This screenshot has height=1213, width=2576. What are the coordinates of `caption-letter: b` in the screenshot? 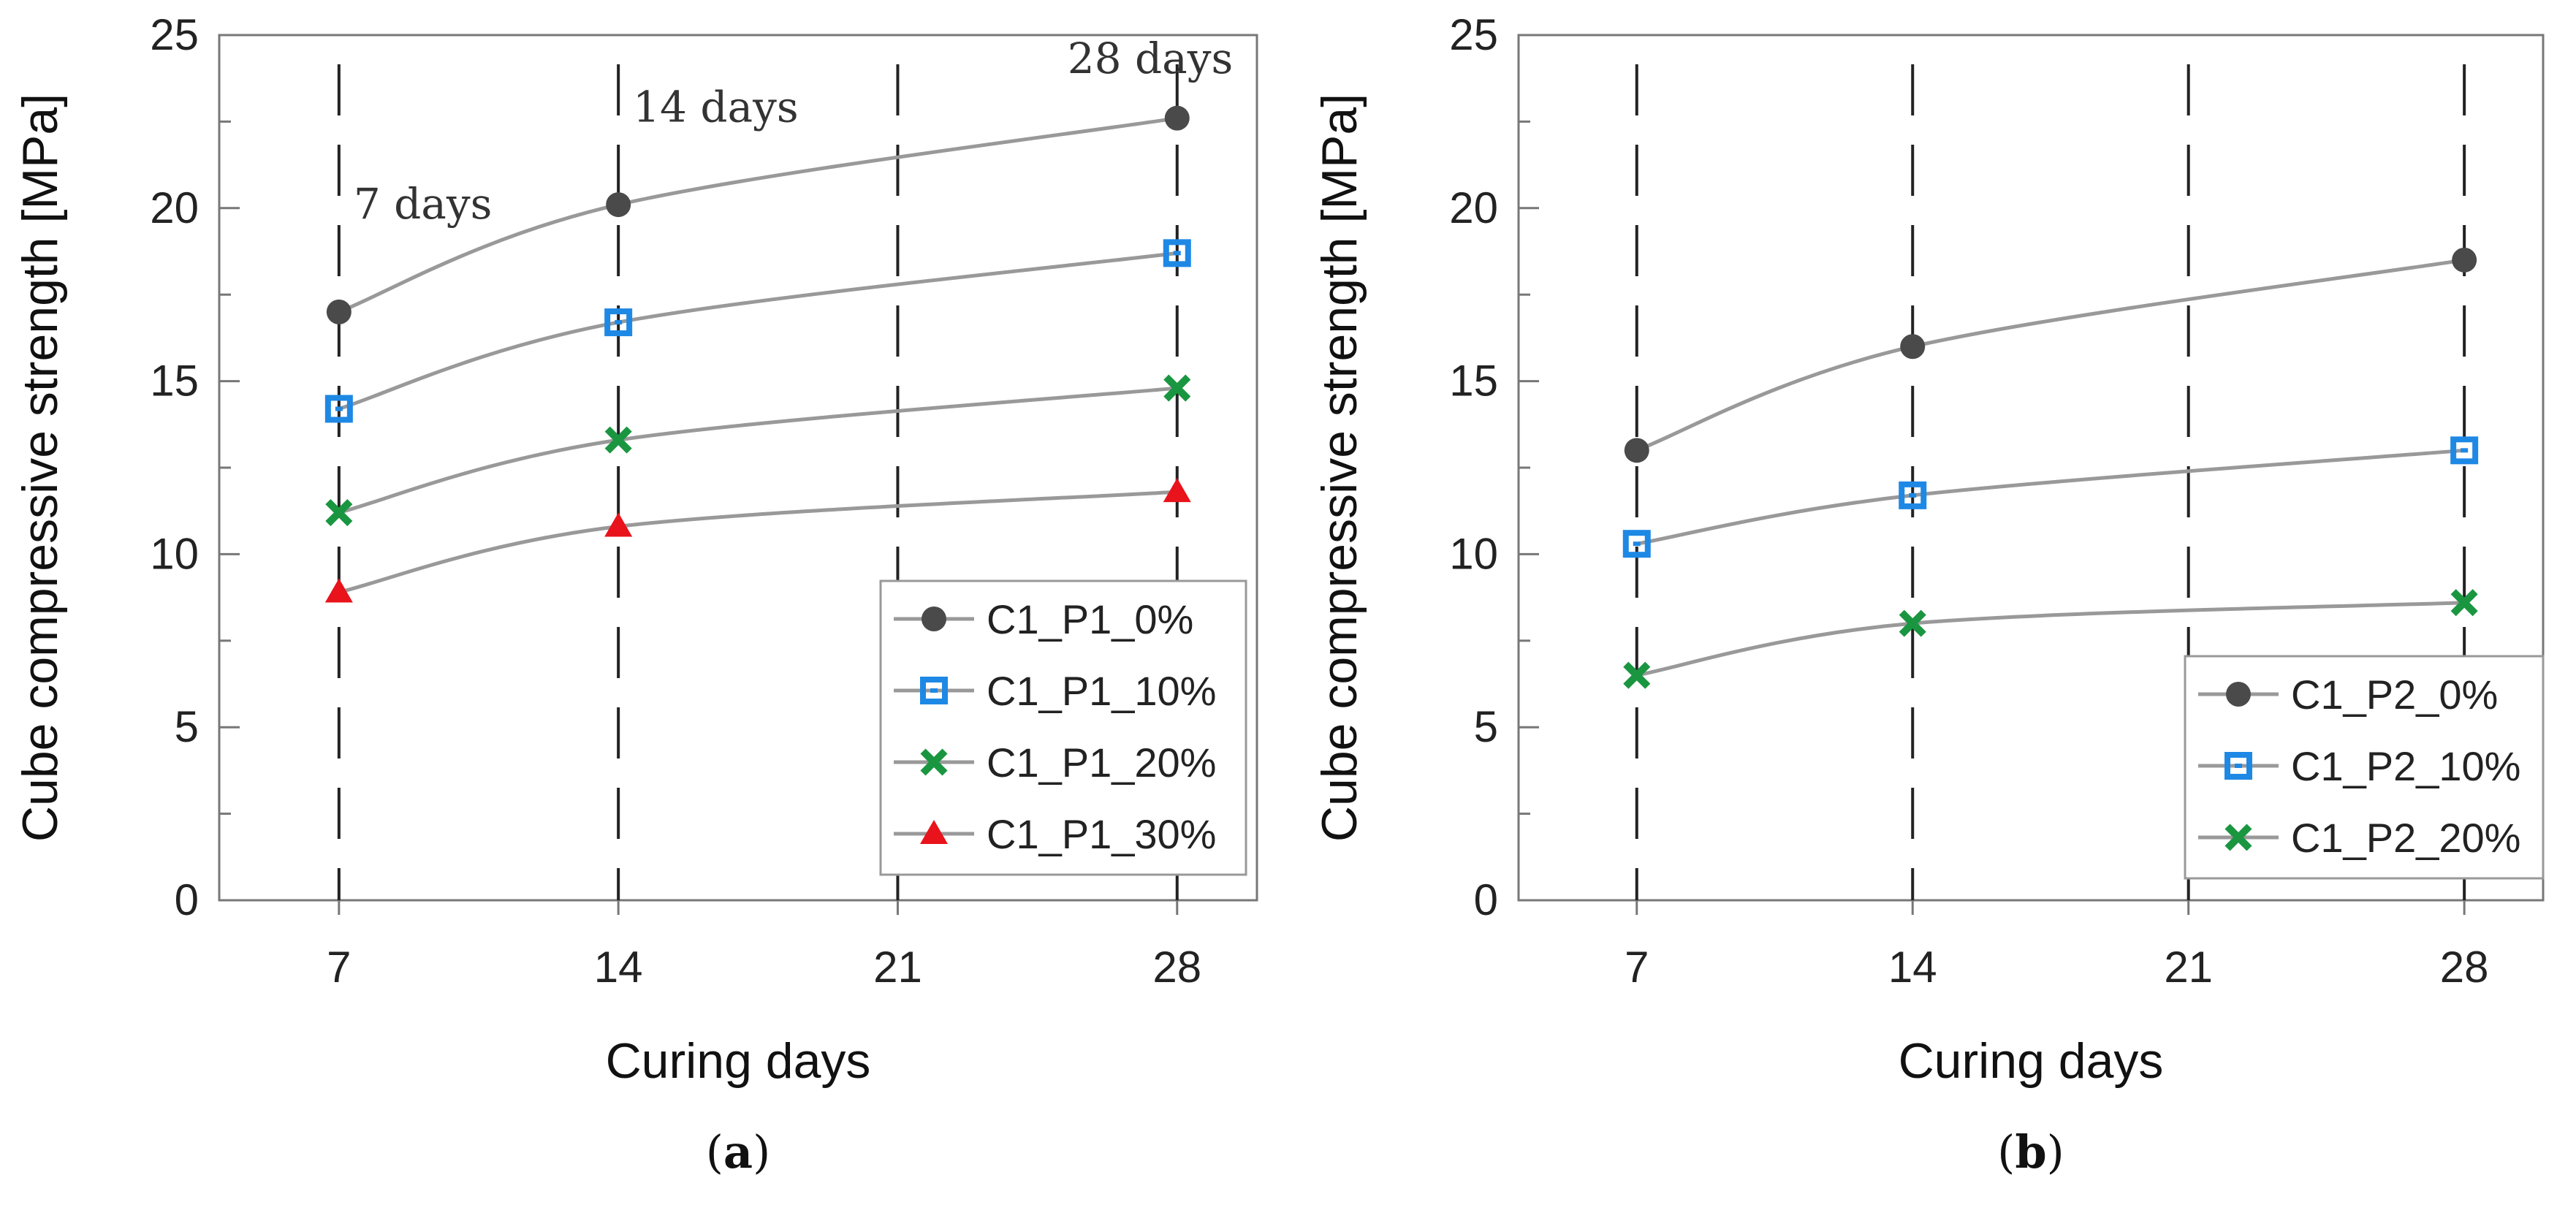 It's located at (2031, 1152).